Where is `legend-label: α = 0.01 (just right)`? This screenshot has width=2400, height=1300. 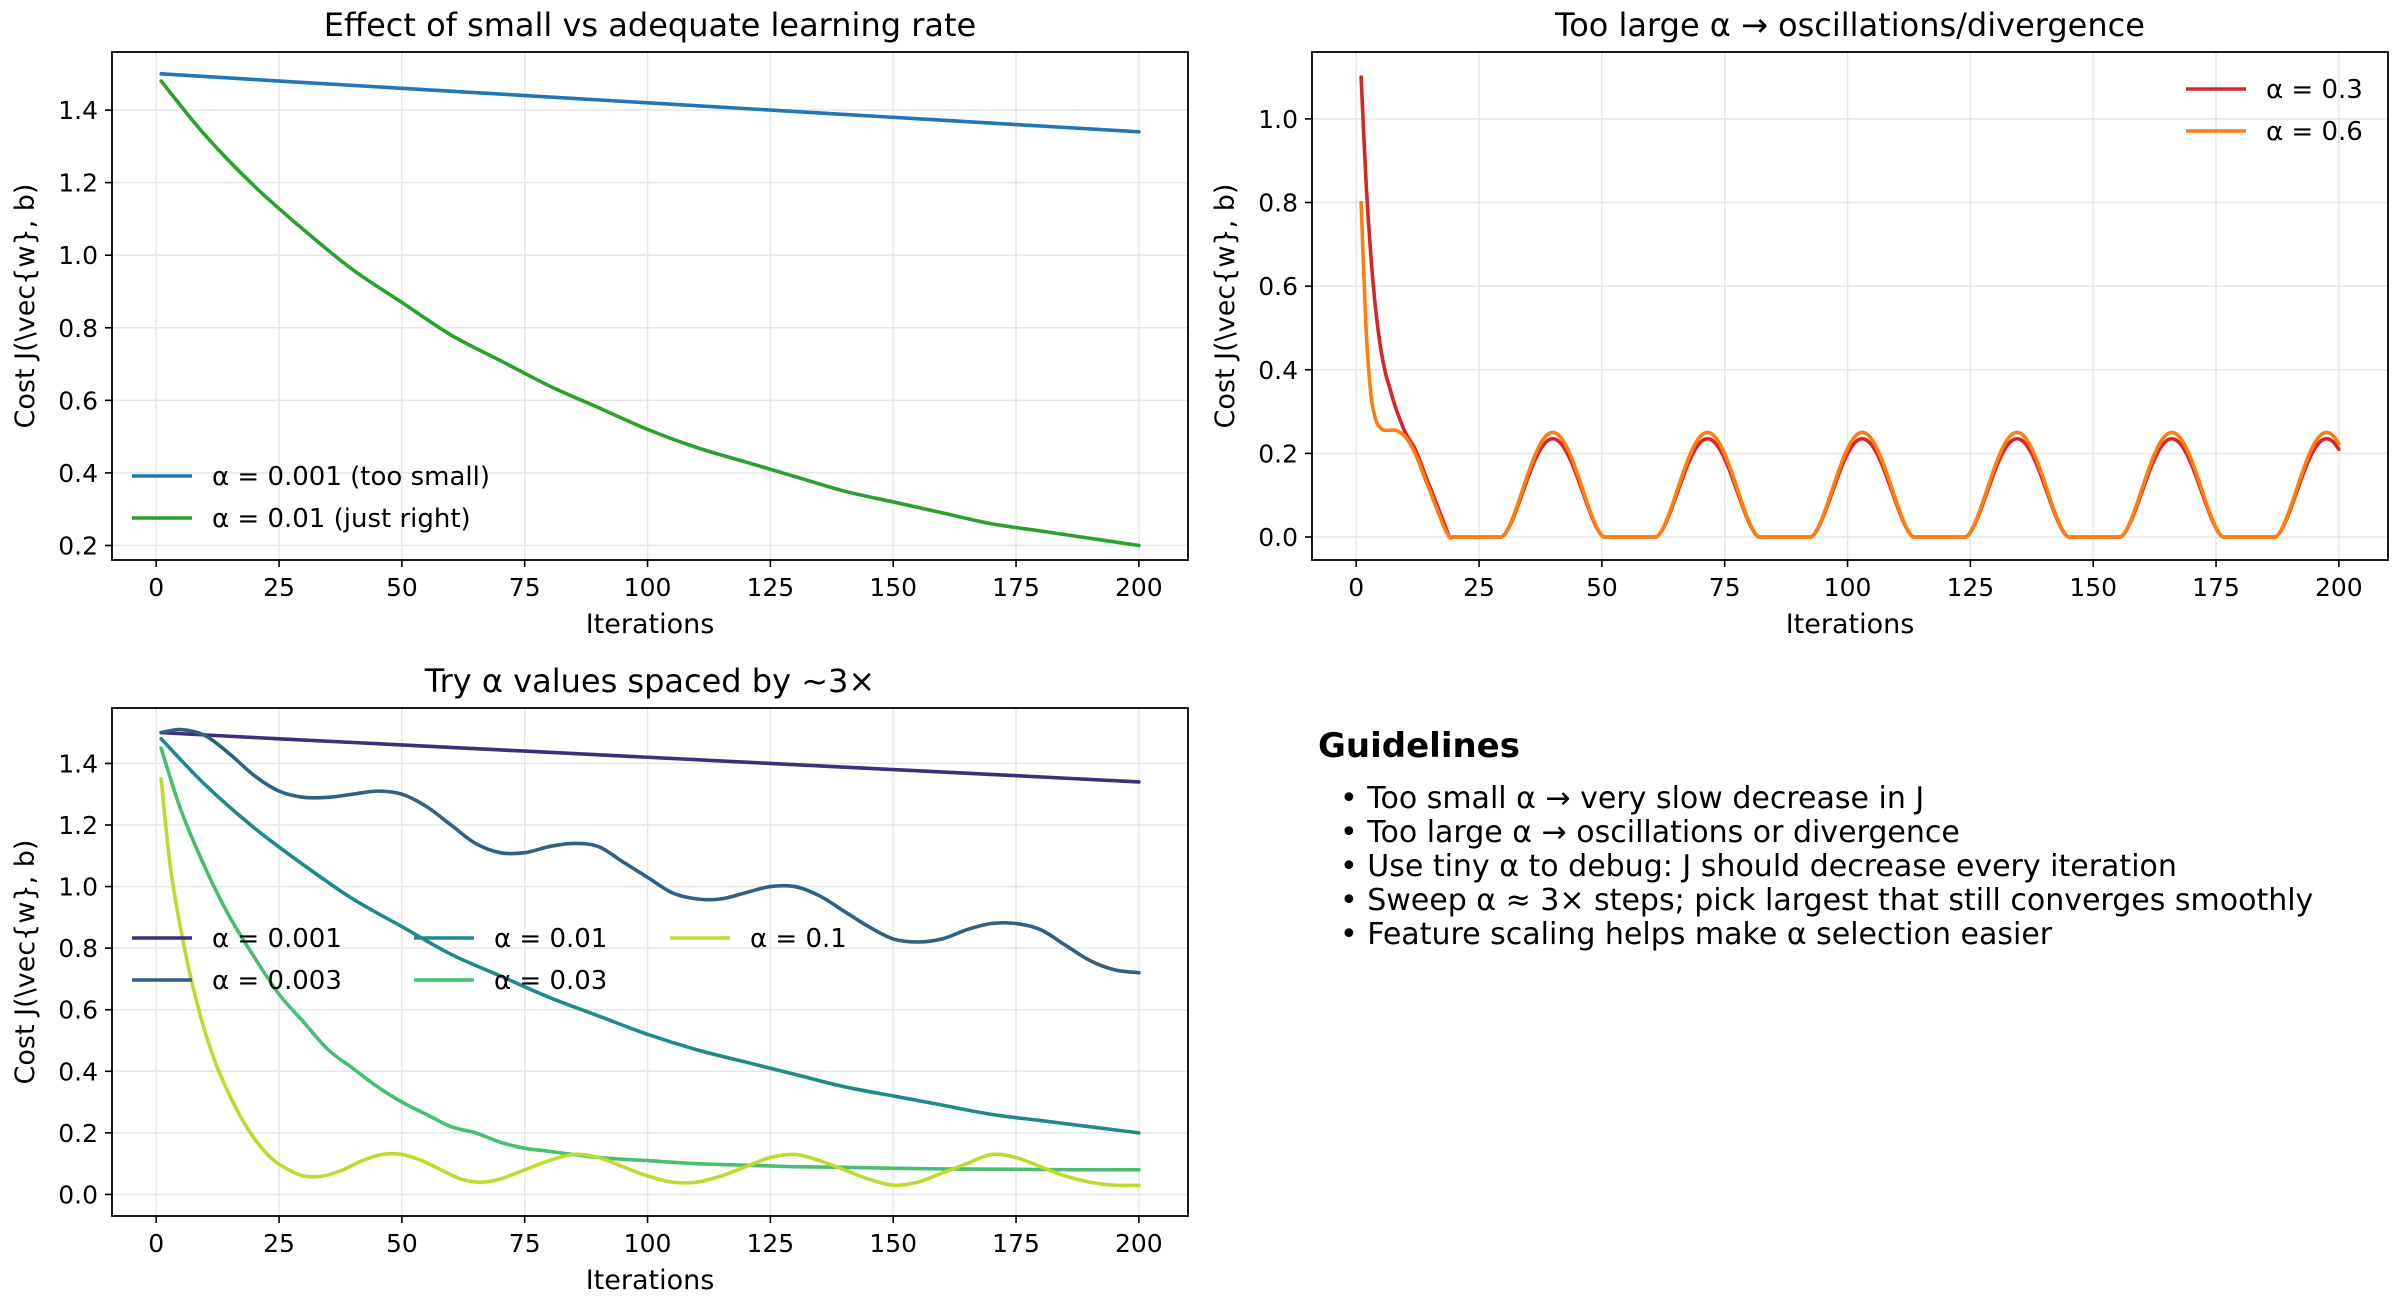
legend-label: α = 0.01 (just right) is located at coordinates (341, 519).